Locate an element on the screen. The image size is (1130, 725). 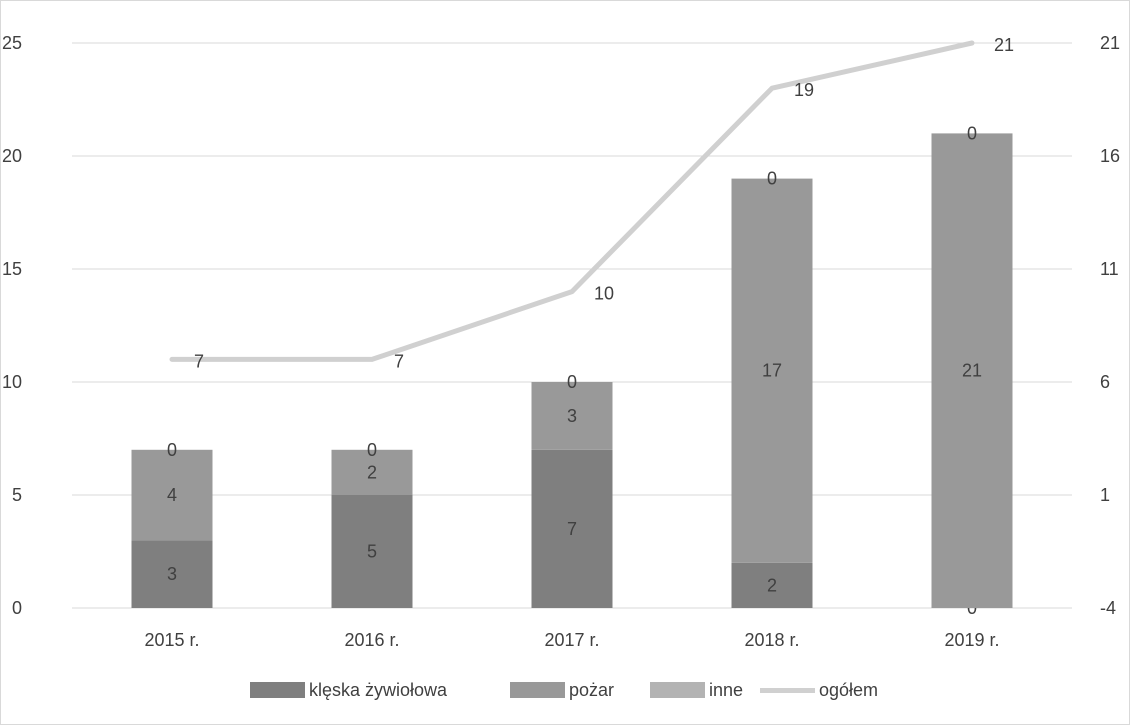
y-tick-label: 25 is located at coordinates (12, 43).